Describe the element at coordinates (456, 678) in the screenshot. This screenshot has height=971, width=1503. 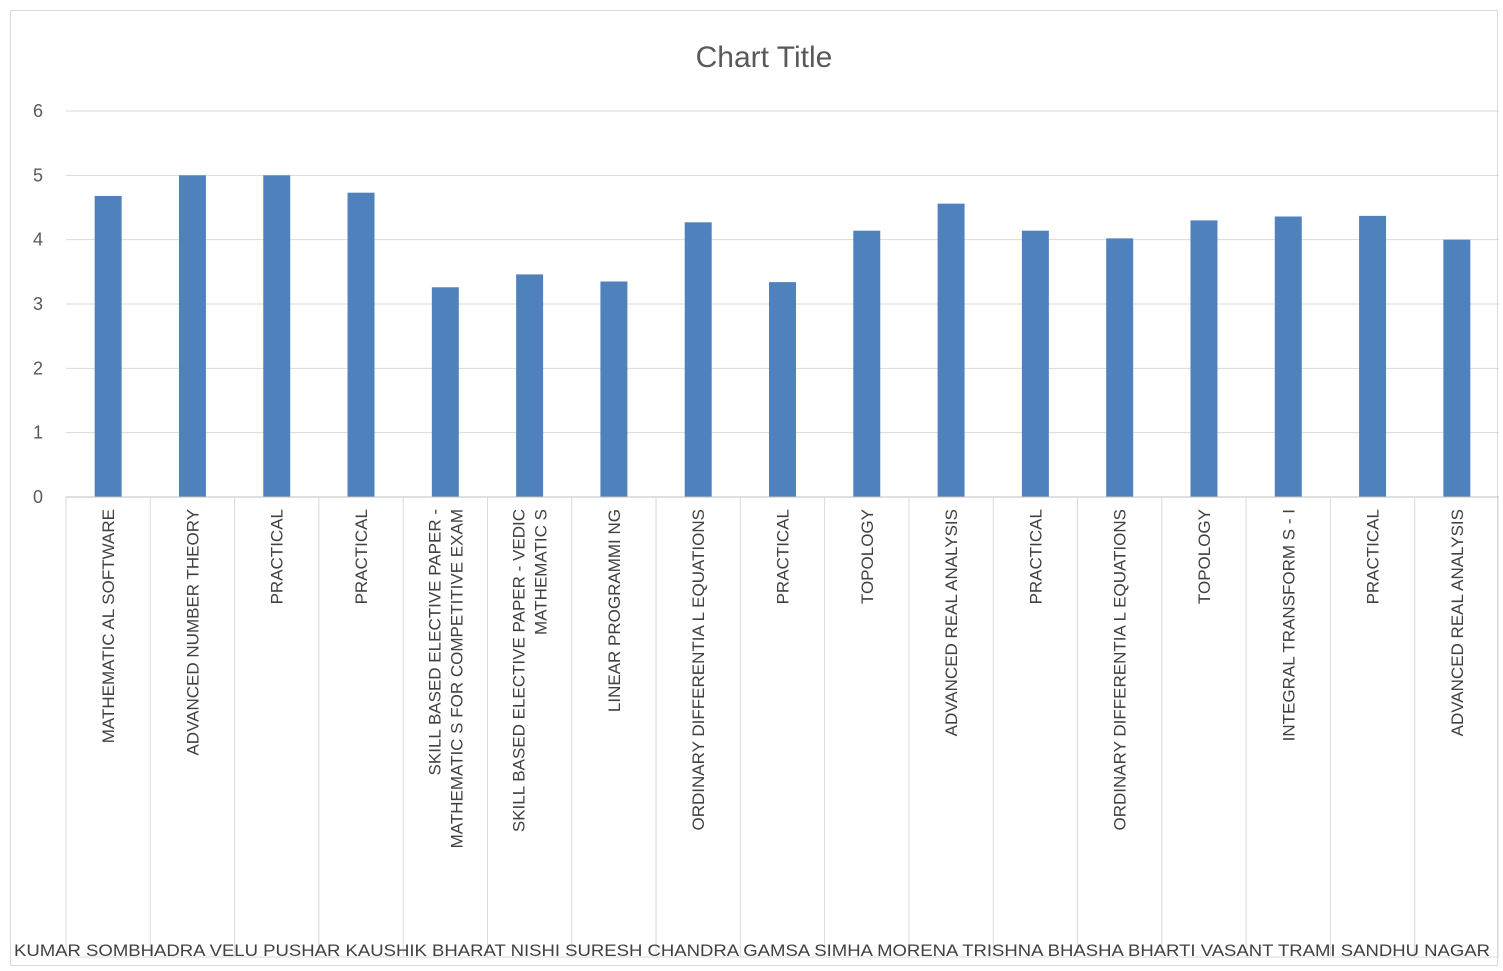
I see `x-tick-label: MATHEMATIC S FOR COMPETITIVE EXAM` at that location.